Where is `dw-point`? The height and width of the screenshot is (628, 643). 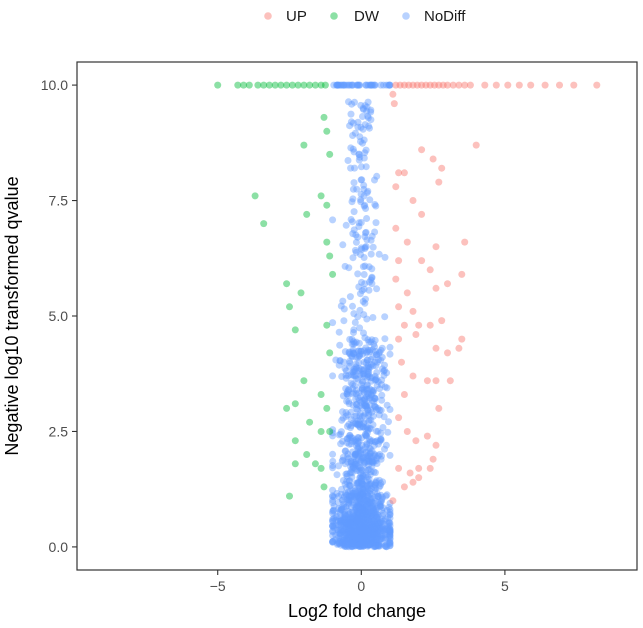 dw-point is located at coordinates (325, 85).